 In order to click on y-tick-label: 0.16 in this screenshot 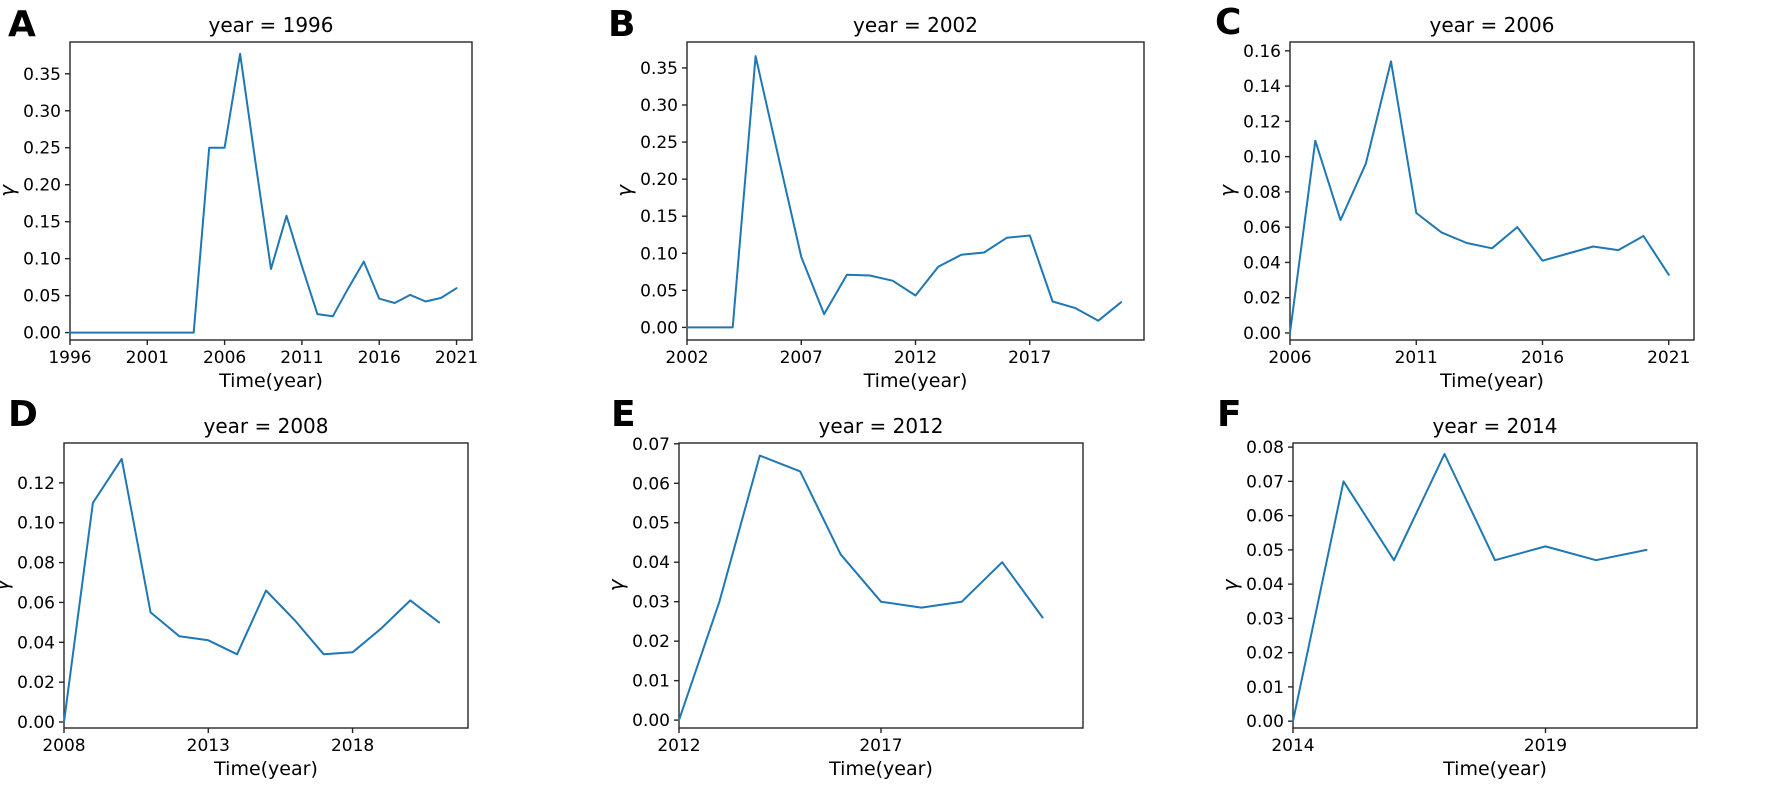, I will do `click(1262, 52)`.